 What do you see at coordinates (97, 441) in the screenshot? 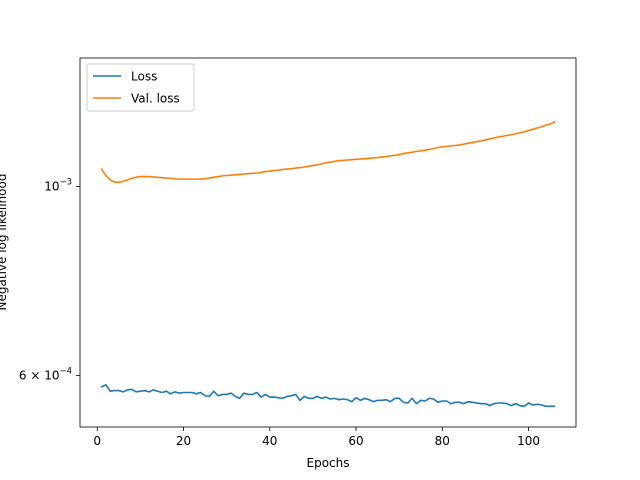
I see `x-tick-label: 0` at bounding box center [97, 441].